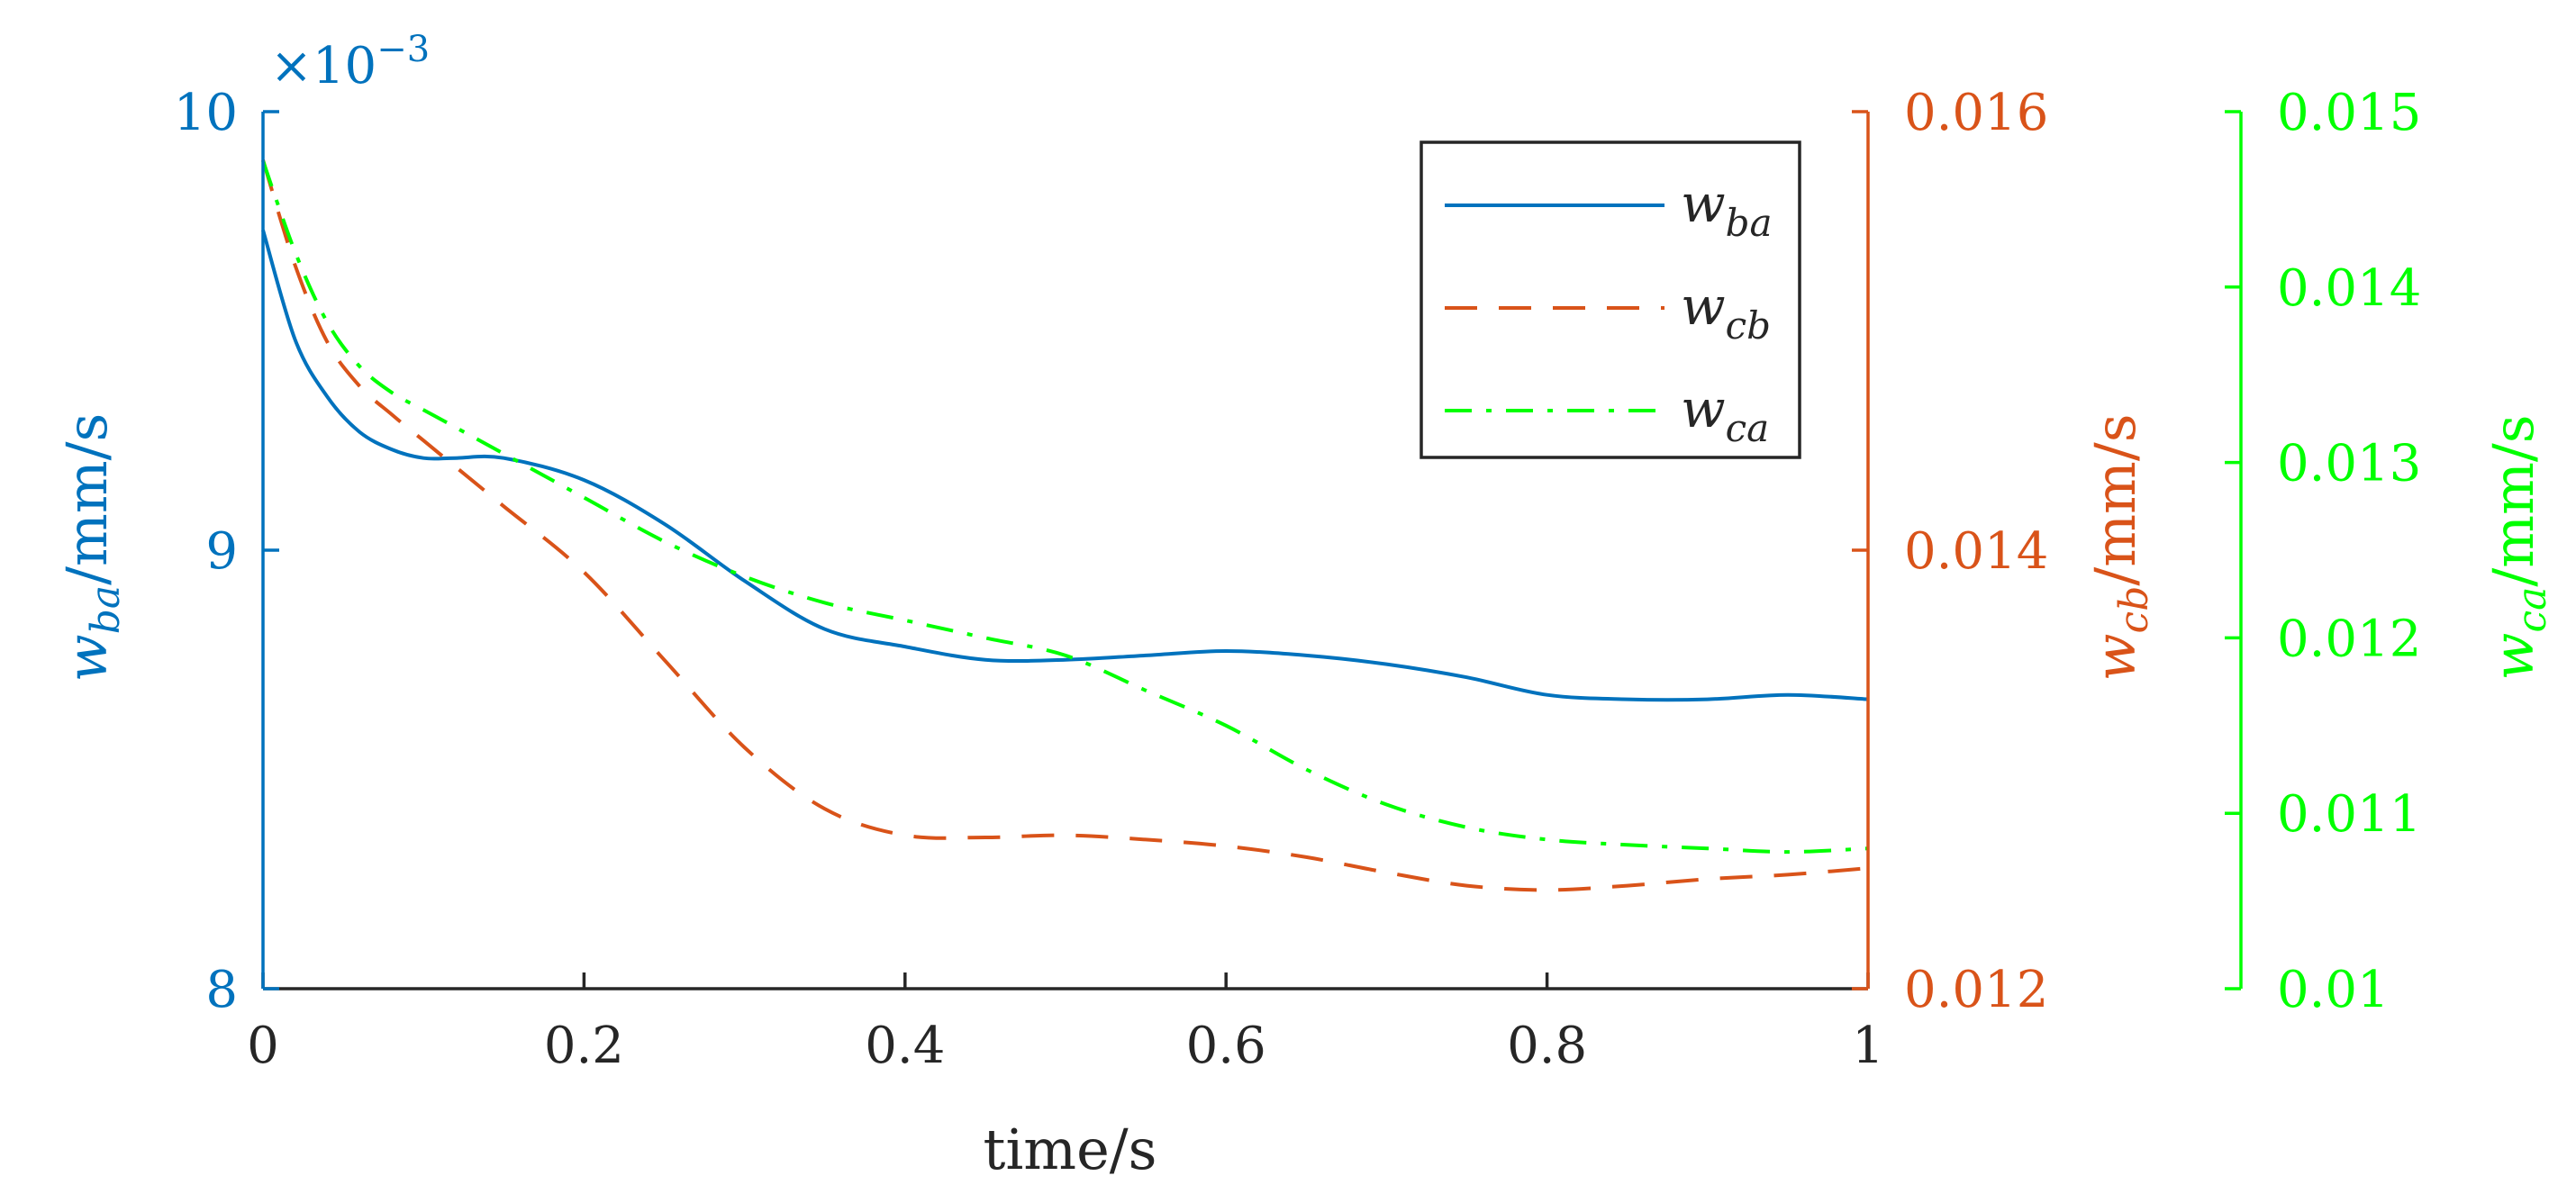 This screenshot has width=2576, height=1203. I want to click on right2-tick-label: 0.014, so click(2349, 288).